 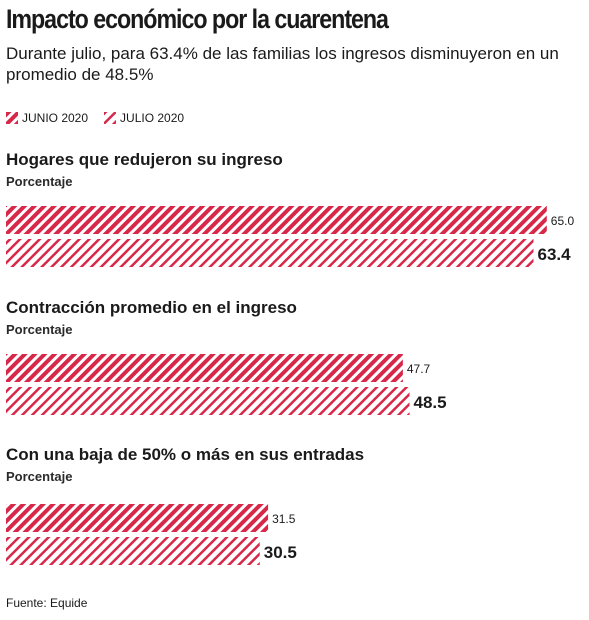 I want to click on legend-item-junio: JUNIO 2020, so click(x=47, y=118).